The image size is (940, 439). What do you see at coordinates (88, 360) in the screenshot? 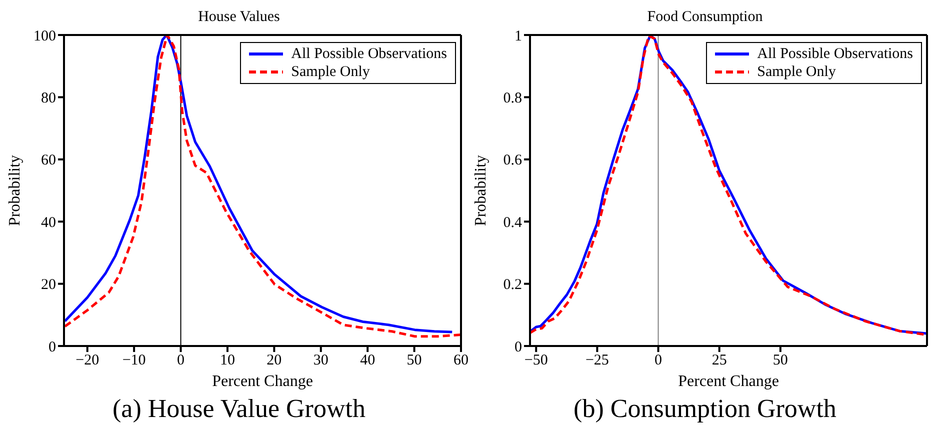
I see `x-tick-label: −20` at bounding box center [88, 360].